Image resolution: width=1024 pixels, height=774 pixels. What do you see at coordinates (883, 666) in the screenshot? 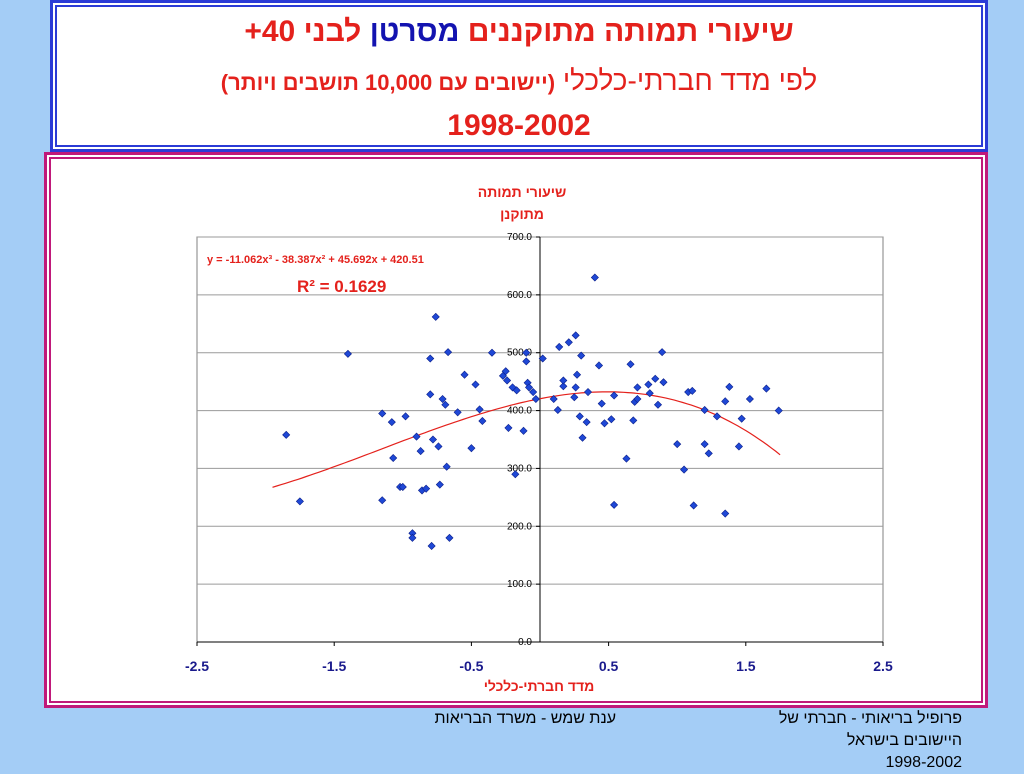
I see `x-tick-label: 2.5` at bounding box center [883, 666].